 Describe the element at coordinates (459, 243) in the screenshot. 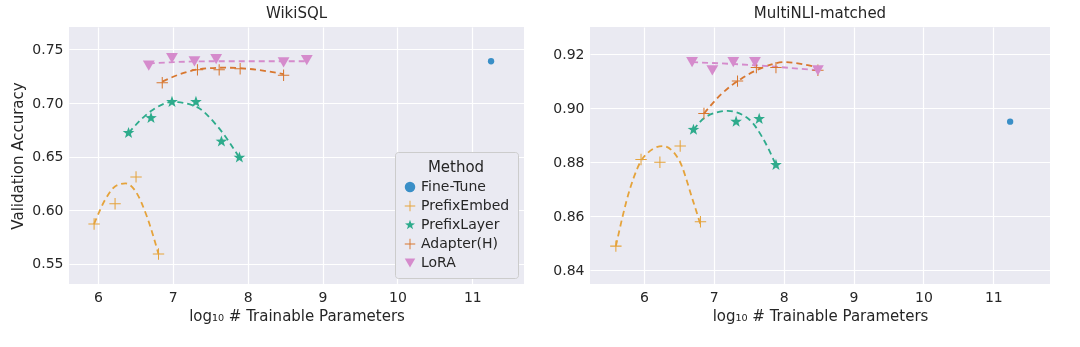

I see `legend-label: Adapter(H)` at that location.